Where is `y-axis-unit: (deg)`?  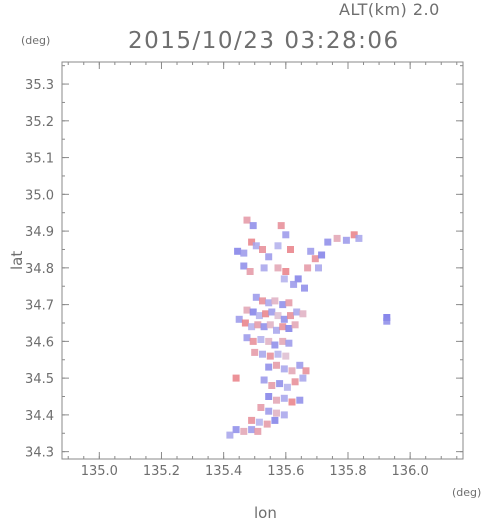 y-axis-unit: (deg) is located at coordinates (36, 40).